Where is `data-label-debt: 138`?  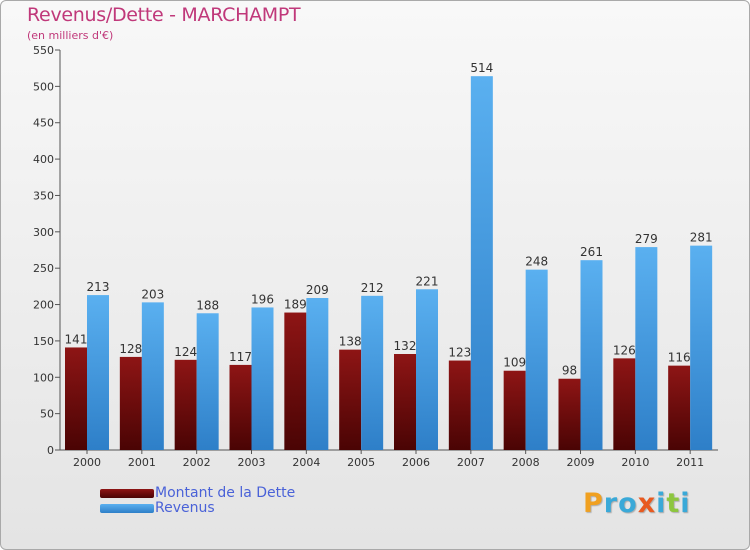
data-label-debt: 138 is located at coordinates (350, 342).